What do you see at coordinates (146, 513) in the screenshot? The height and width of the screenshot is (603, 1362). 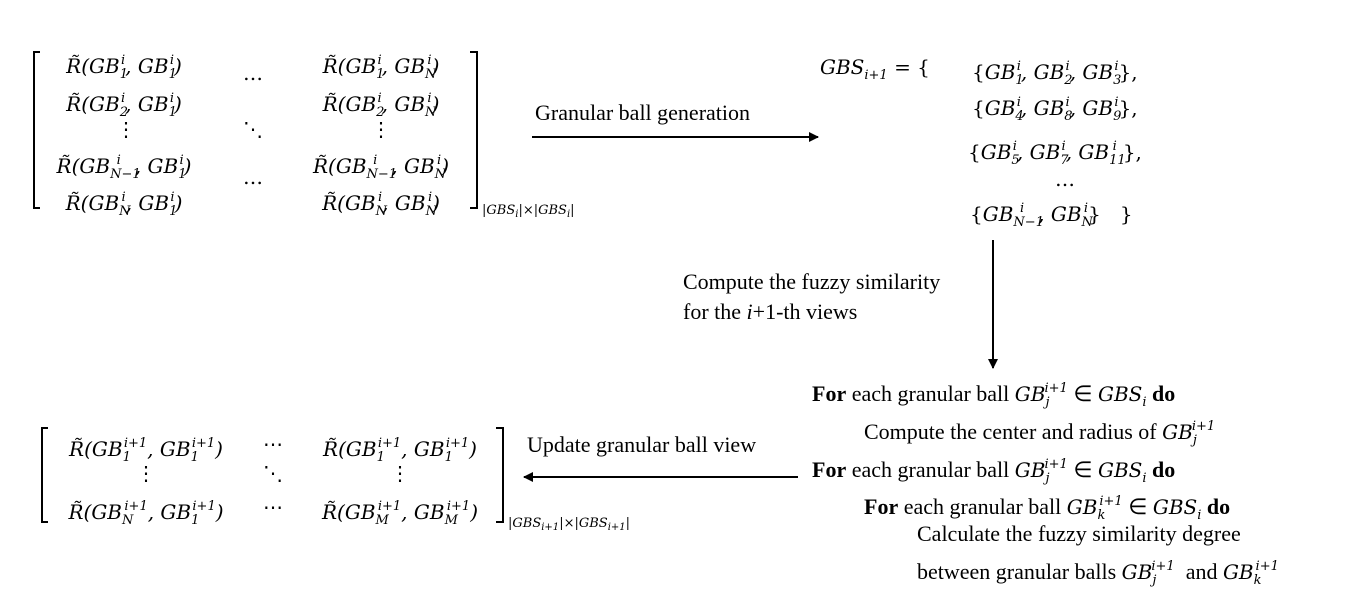 I see `matrix2-cell-r3c1: R̃(GBNi+1, GB1i+1)` at bounding box center [146, 513].